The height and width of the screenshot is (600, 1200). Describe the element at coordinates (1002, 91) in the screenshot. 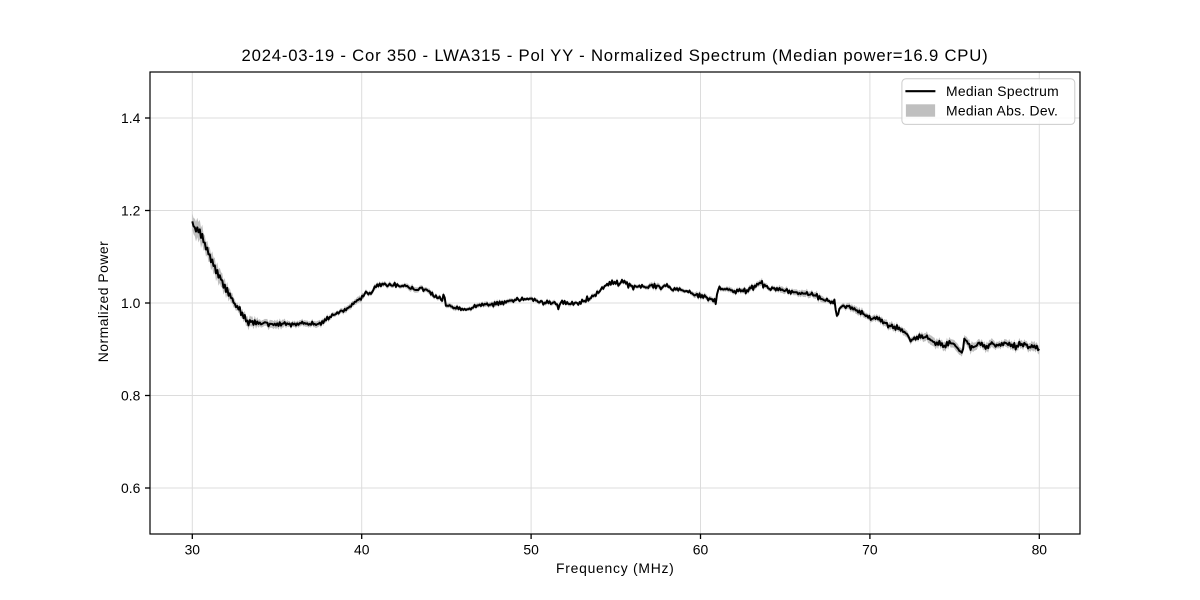

I see `svg-text: Median Spectrum` at that location.